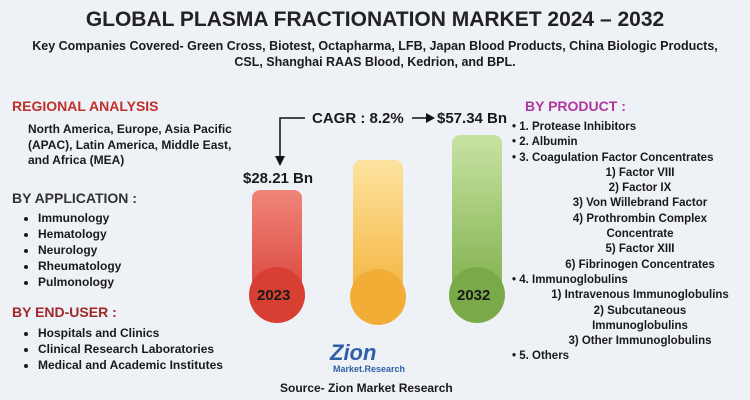 This screenshot has height=400, width=750. Describe the element at coordinates (153, 365) in the screenshot. I see `list-item: Medical and Academic Institutes` at that location.